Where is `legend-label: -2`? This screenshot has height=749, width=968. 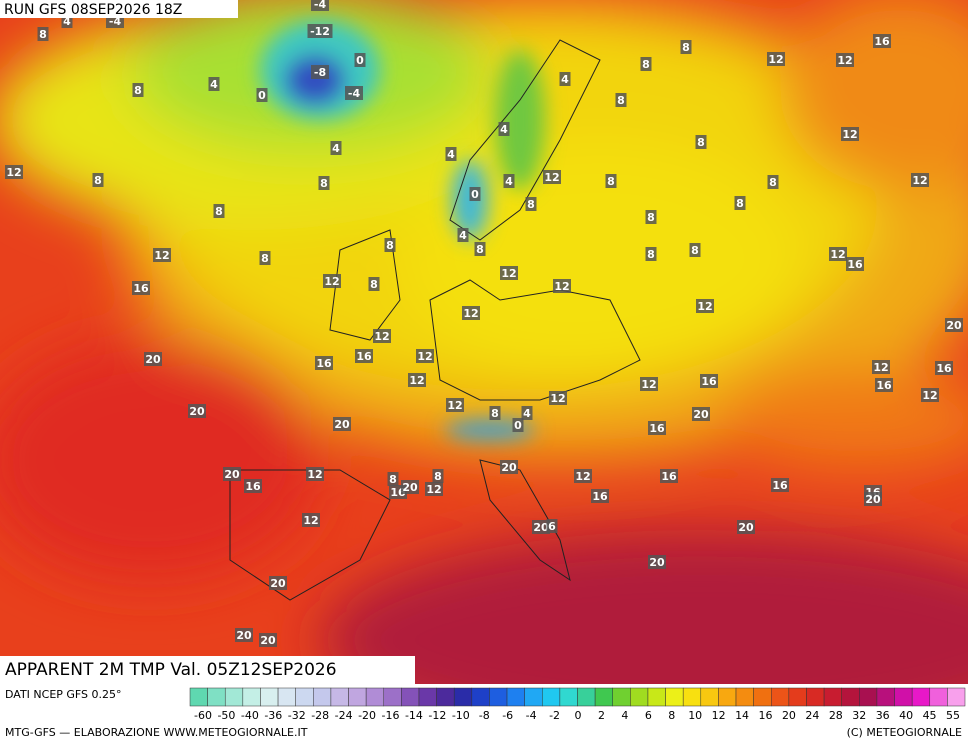
legend-label: -2 is located at coordinates (554, 715).